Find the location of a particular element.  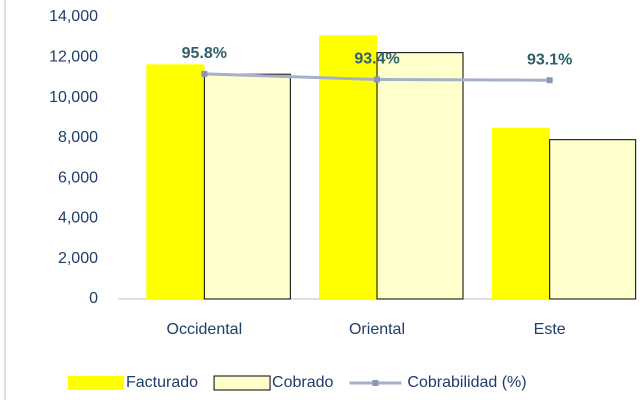

y-tick-label: 0 is located at coordinates (93, 298).